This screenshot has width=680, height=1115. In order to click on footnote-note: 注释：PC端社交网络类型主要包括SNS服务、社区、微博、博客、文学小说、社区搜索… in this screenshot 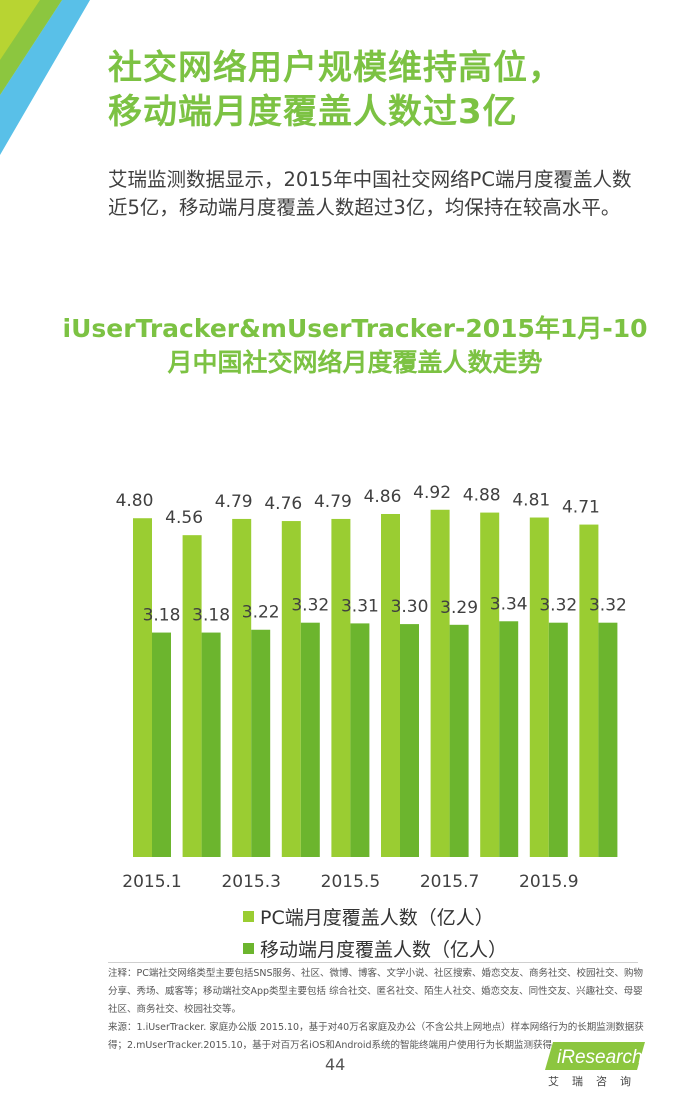, I will do `click(376, 991)`.